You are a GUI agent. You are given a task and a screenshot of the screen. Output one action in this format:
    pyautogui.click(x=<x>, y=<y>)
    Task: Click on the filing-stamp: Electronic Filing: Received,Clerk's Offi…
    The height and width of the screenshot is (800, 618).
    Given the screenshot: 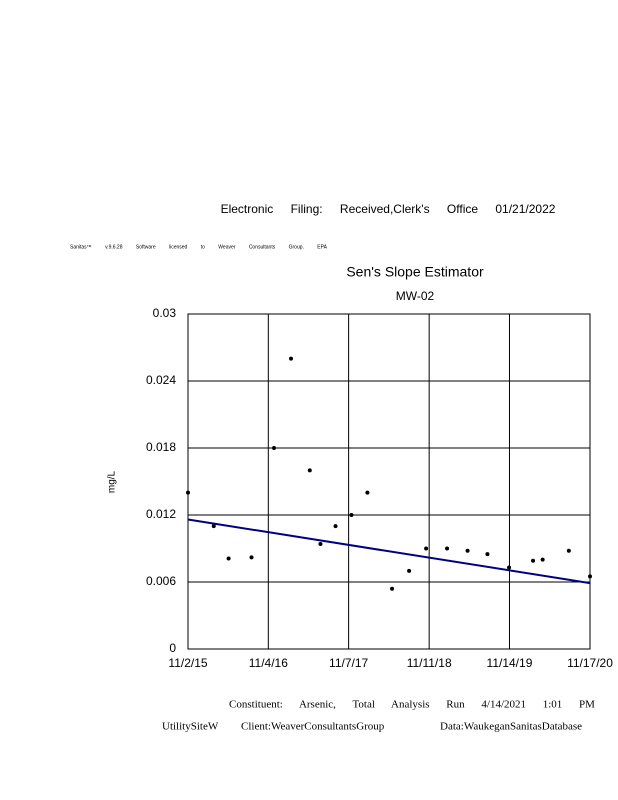 What is the action you would take?
    pyautogui.click(x=388, y=209)
    